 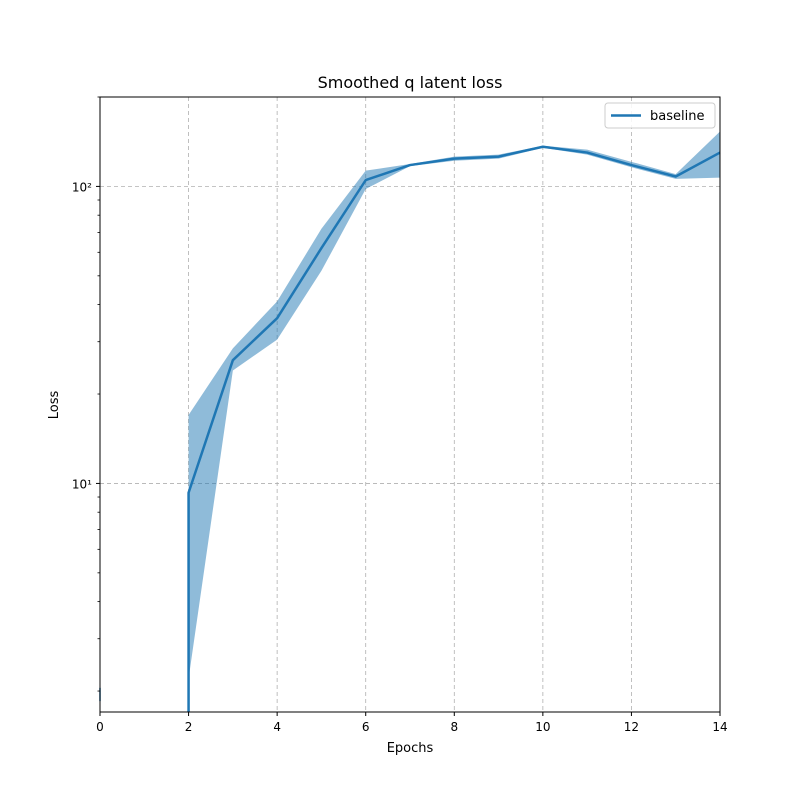 I want to click on x-tick-label: 10, so click(x=542, y=727).